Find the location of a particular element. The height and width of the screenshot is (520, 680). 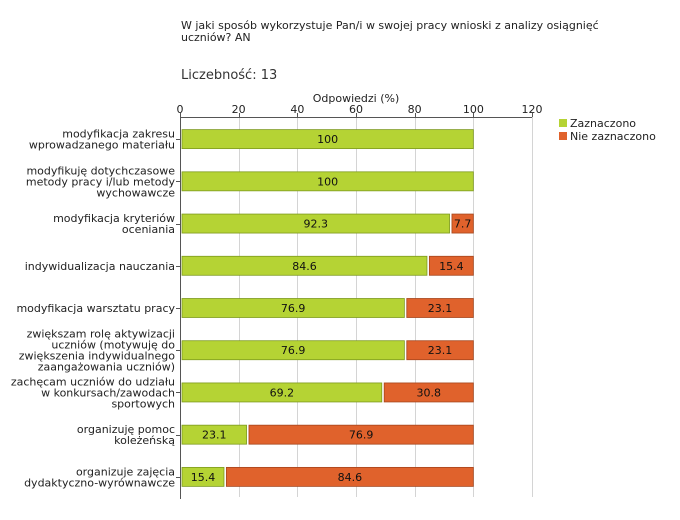

x-tick-label: 40 is located at coordinates (297, 109).